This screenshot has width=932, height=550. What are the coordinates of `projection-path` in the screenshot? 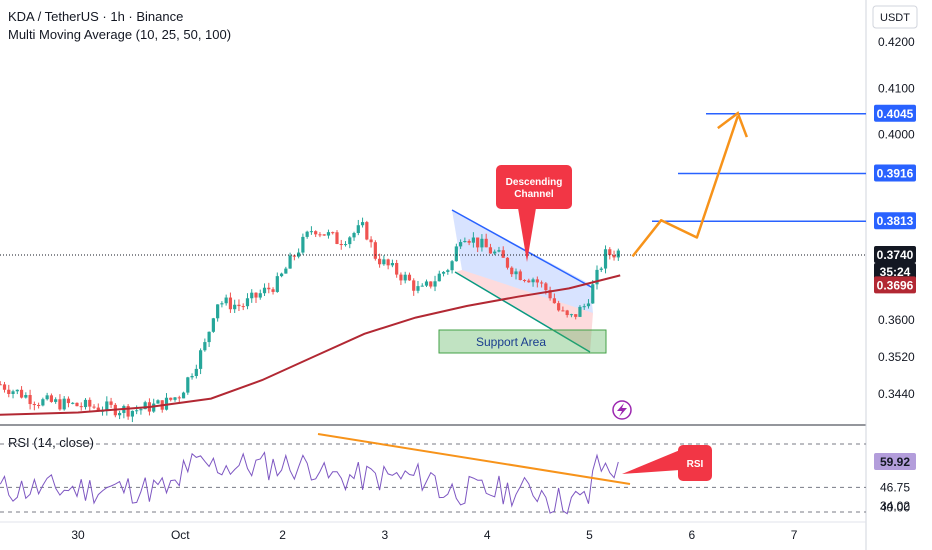 It's located at (685, 186).